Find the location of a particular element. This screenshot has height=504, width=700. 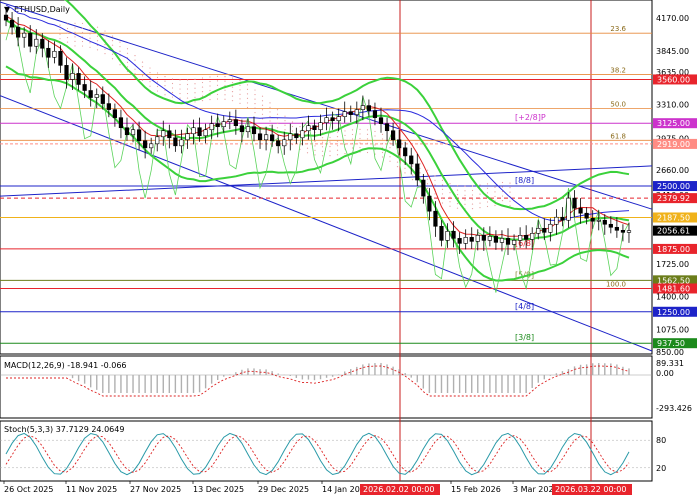

time-label: 3 Mar 2026 is located at coordinates (536, 489).